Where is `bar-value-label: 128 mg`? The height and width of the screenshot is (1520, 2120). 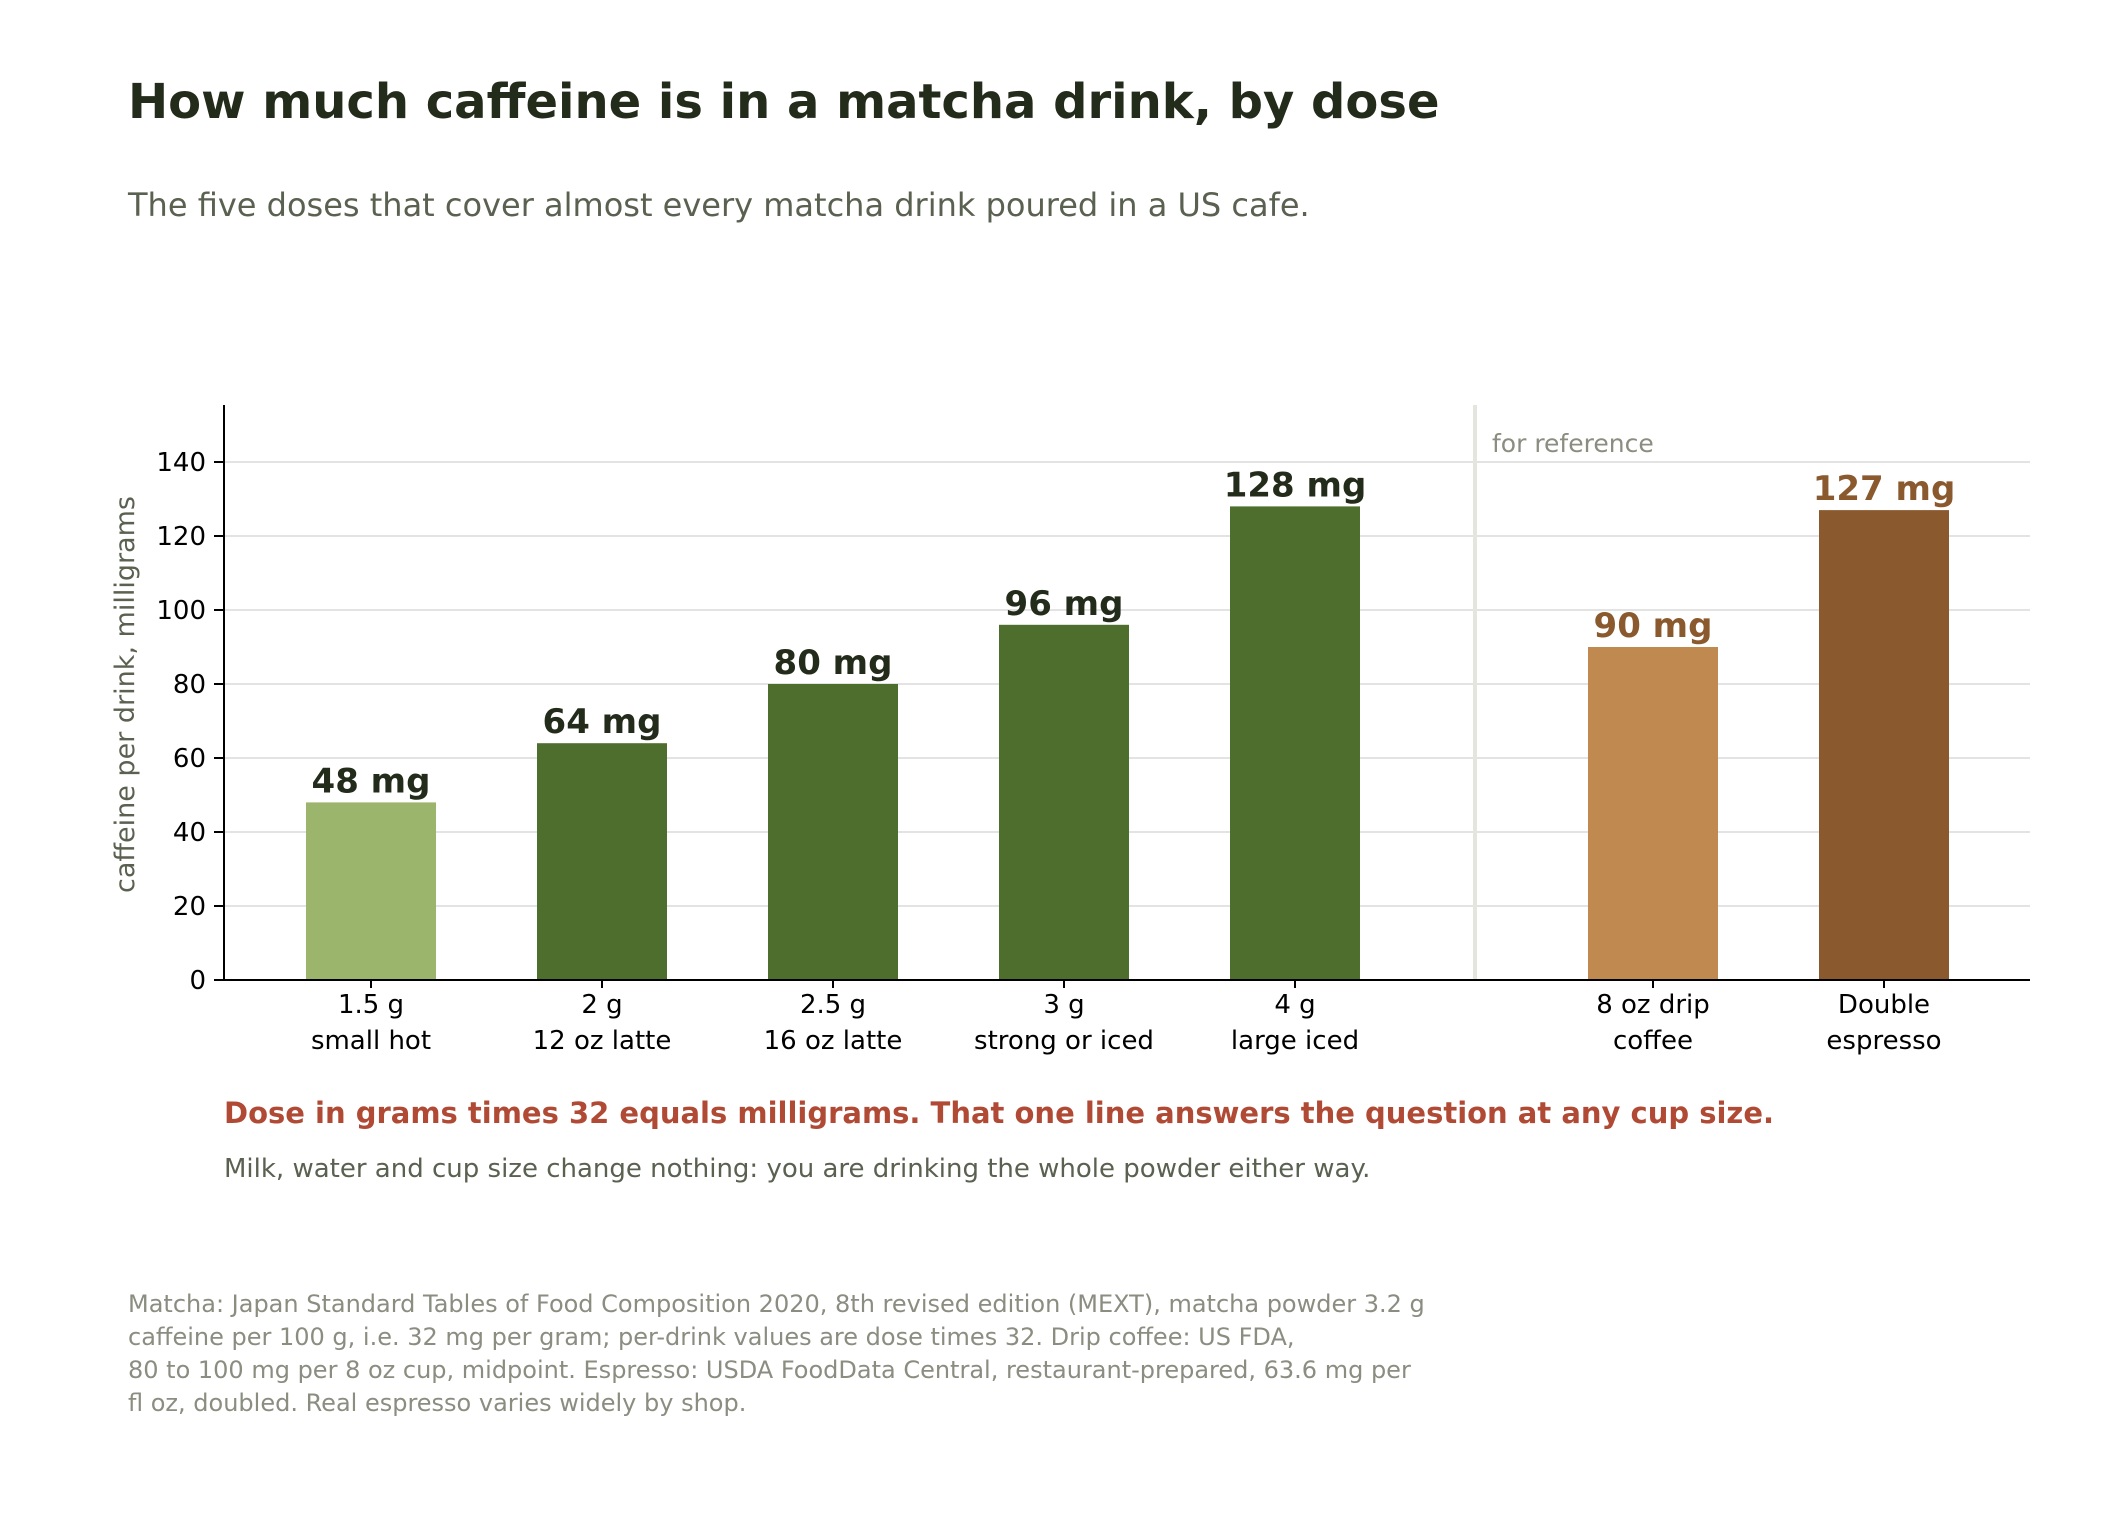
bar-value-label: 128 mg is located at coordinates (1295, 485).